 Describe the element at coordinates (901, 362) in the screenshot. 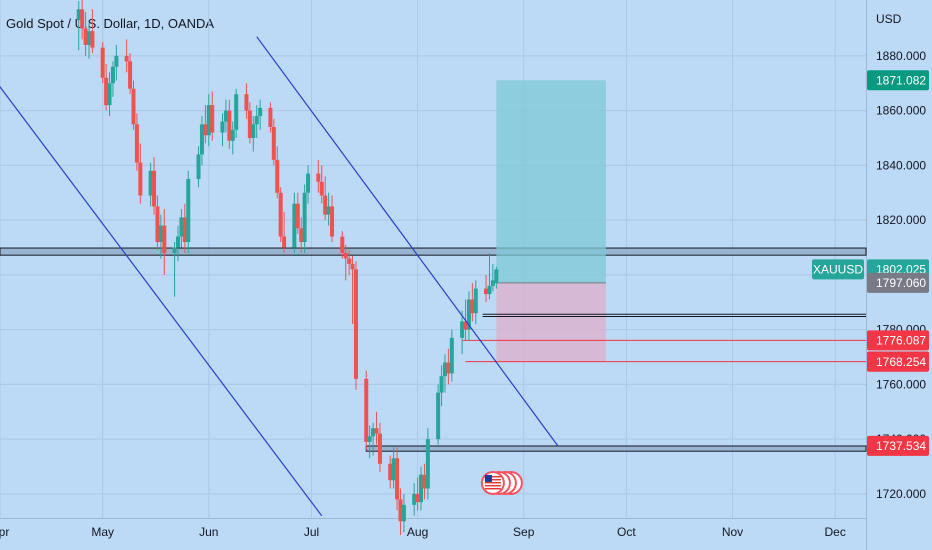

I see `price-tag-label: 1768.254` at that location.